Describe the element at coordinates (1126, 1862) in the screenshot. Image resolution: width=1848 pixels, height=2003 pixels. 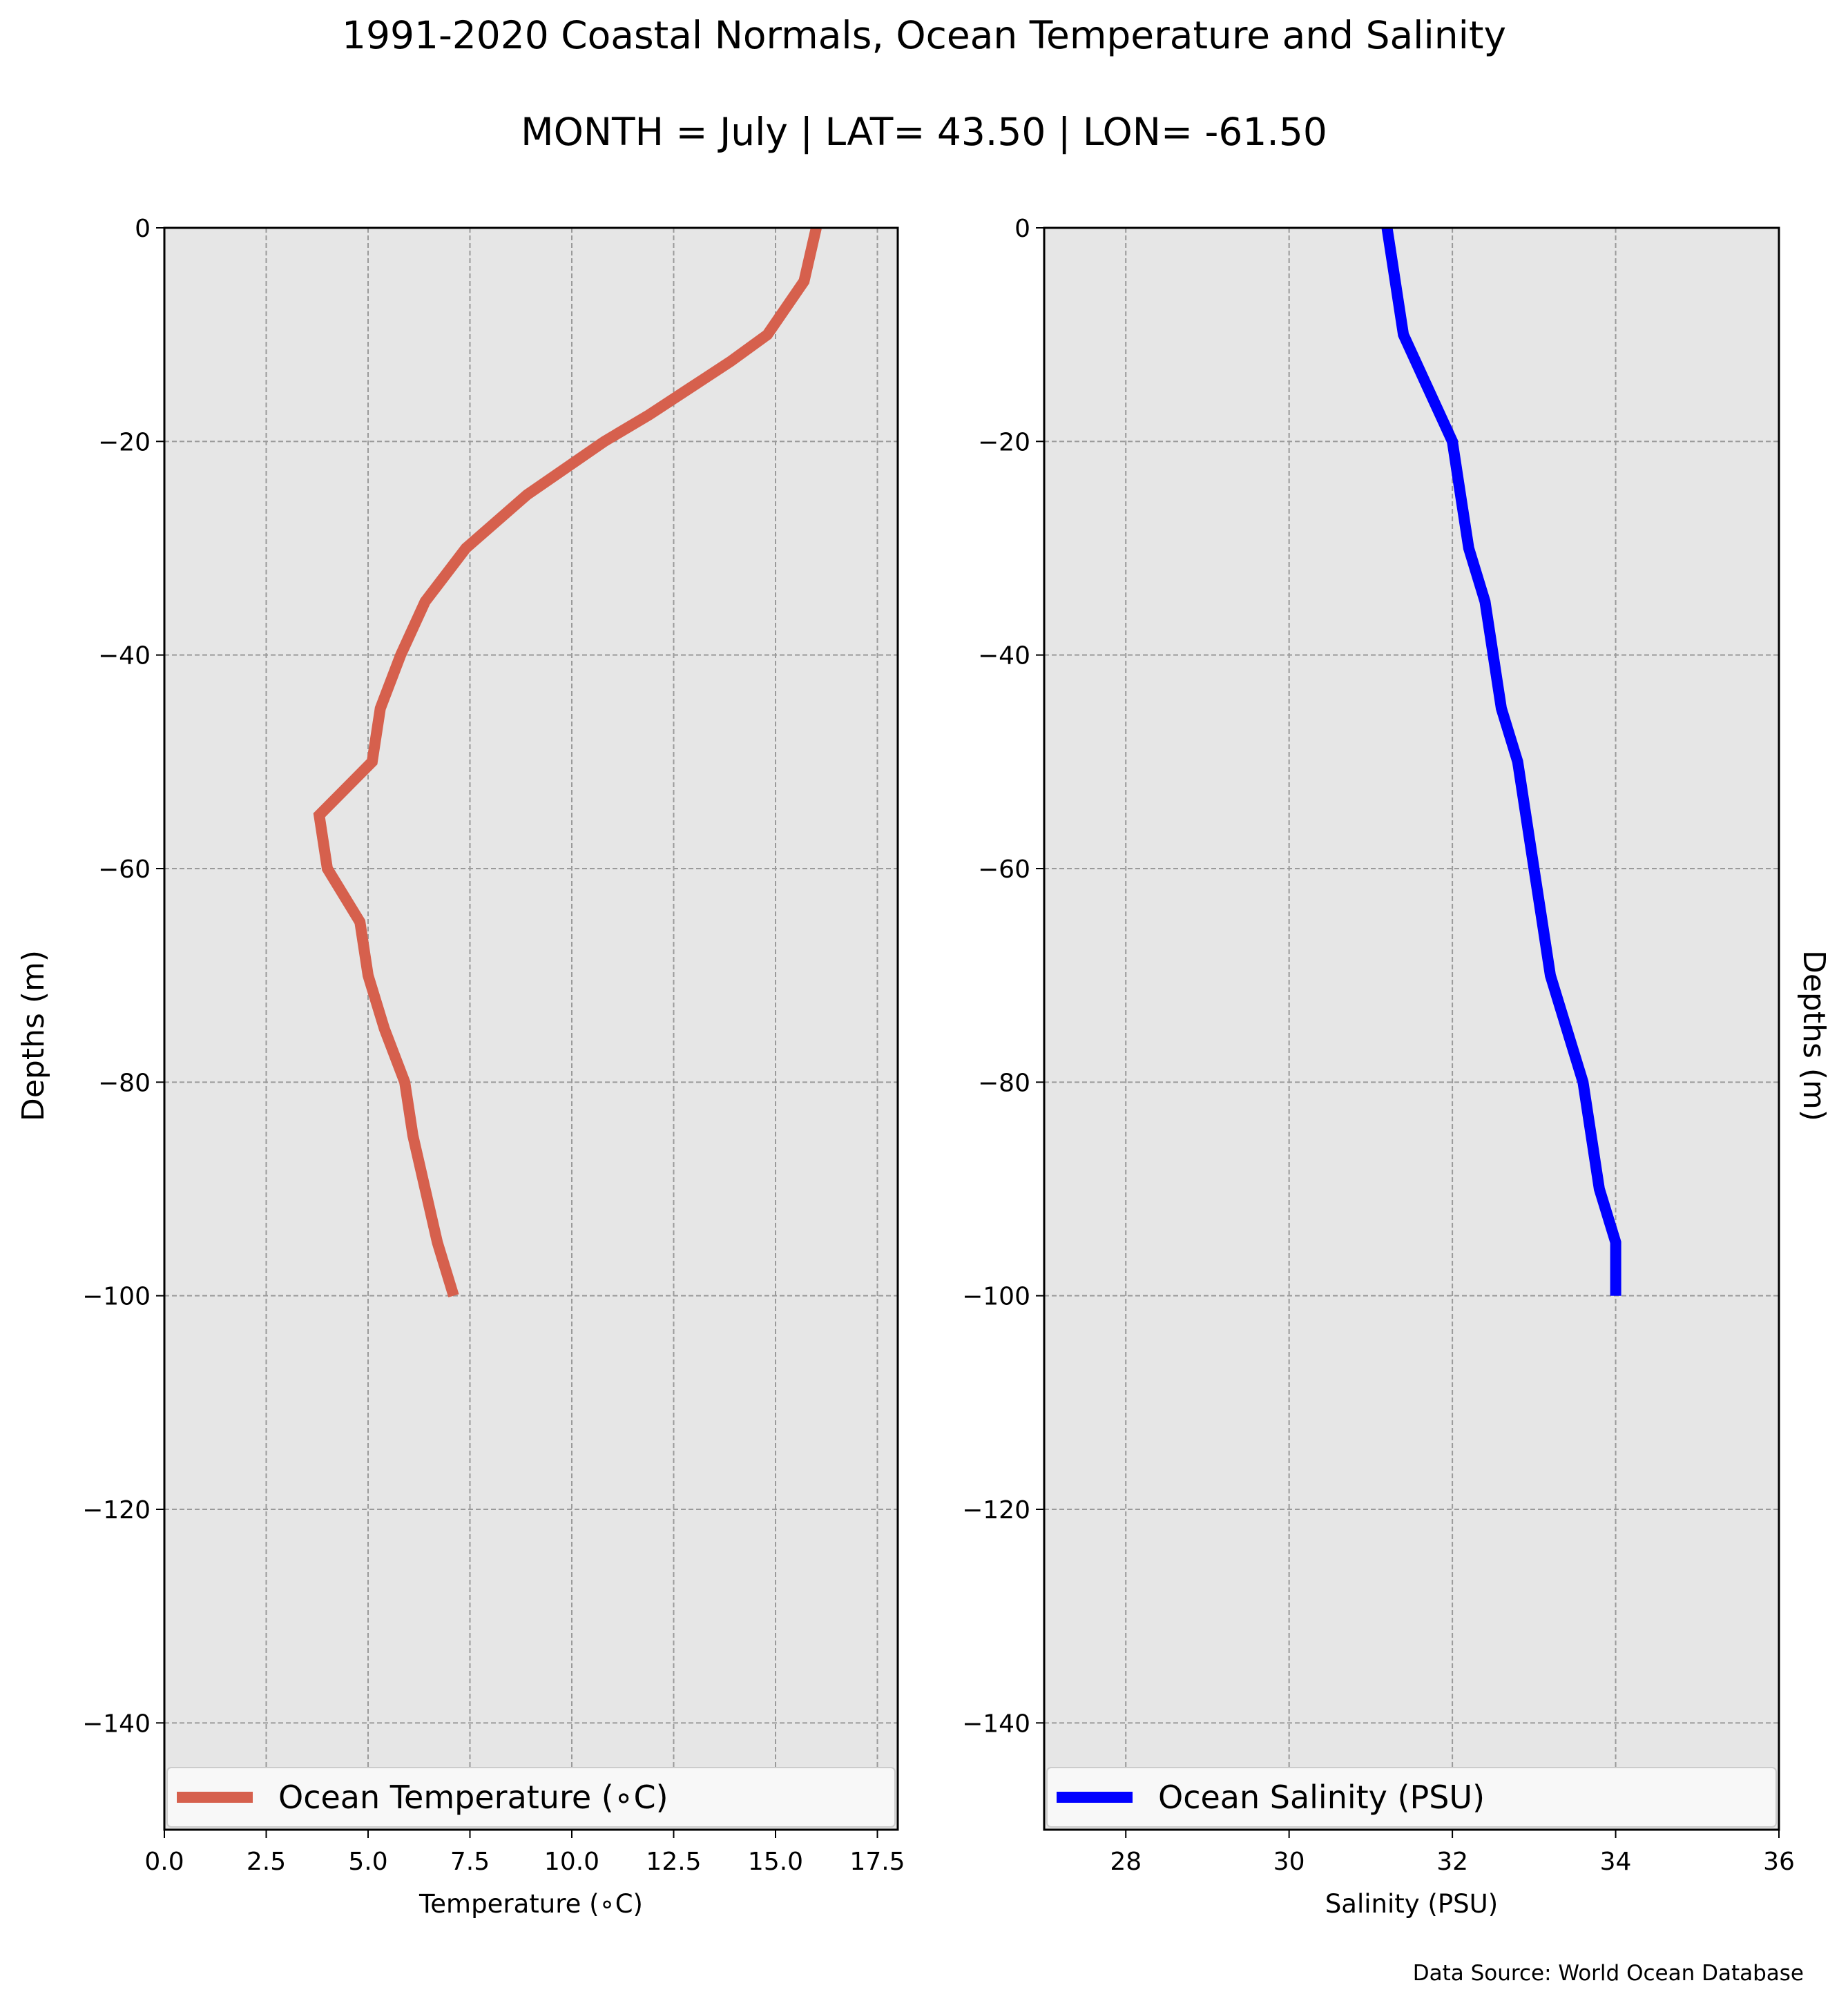
I see `x-tick-label: 28` at that location.